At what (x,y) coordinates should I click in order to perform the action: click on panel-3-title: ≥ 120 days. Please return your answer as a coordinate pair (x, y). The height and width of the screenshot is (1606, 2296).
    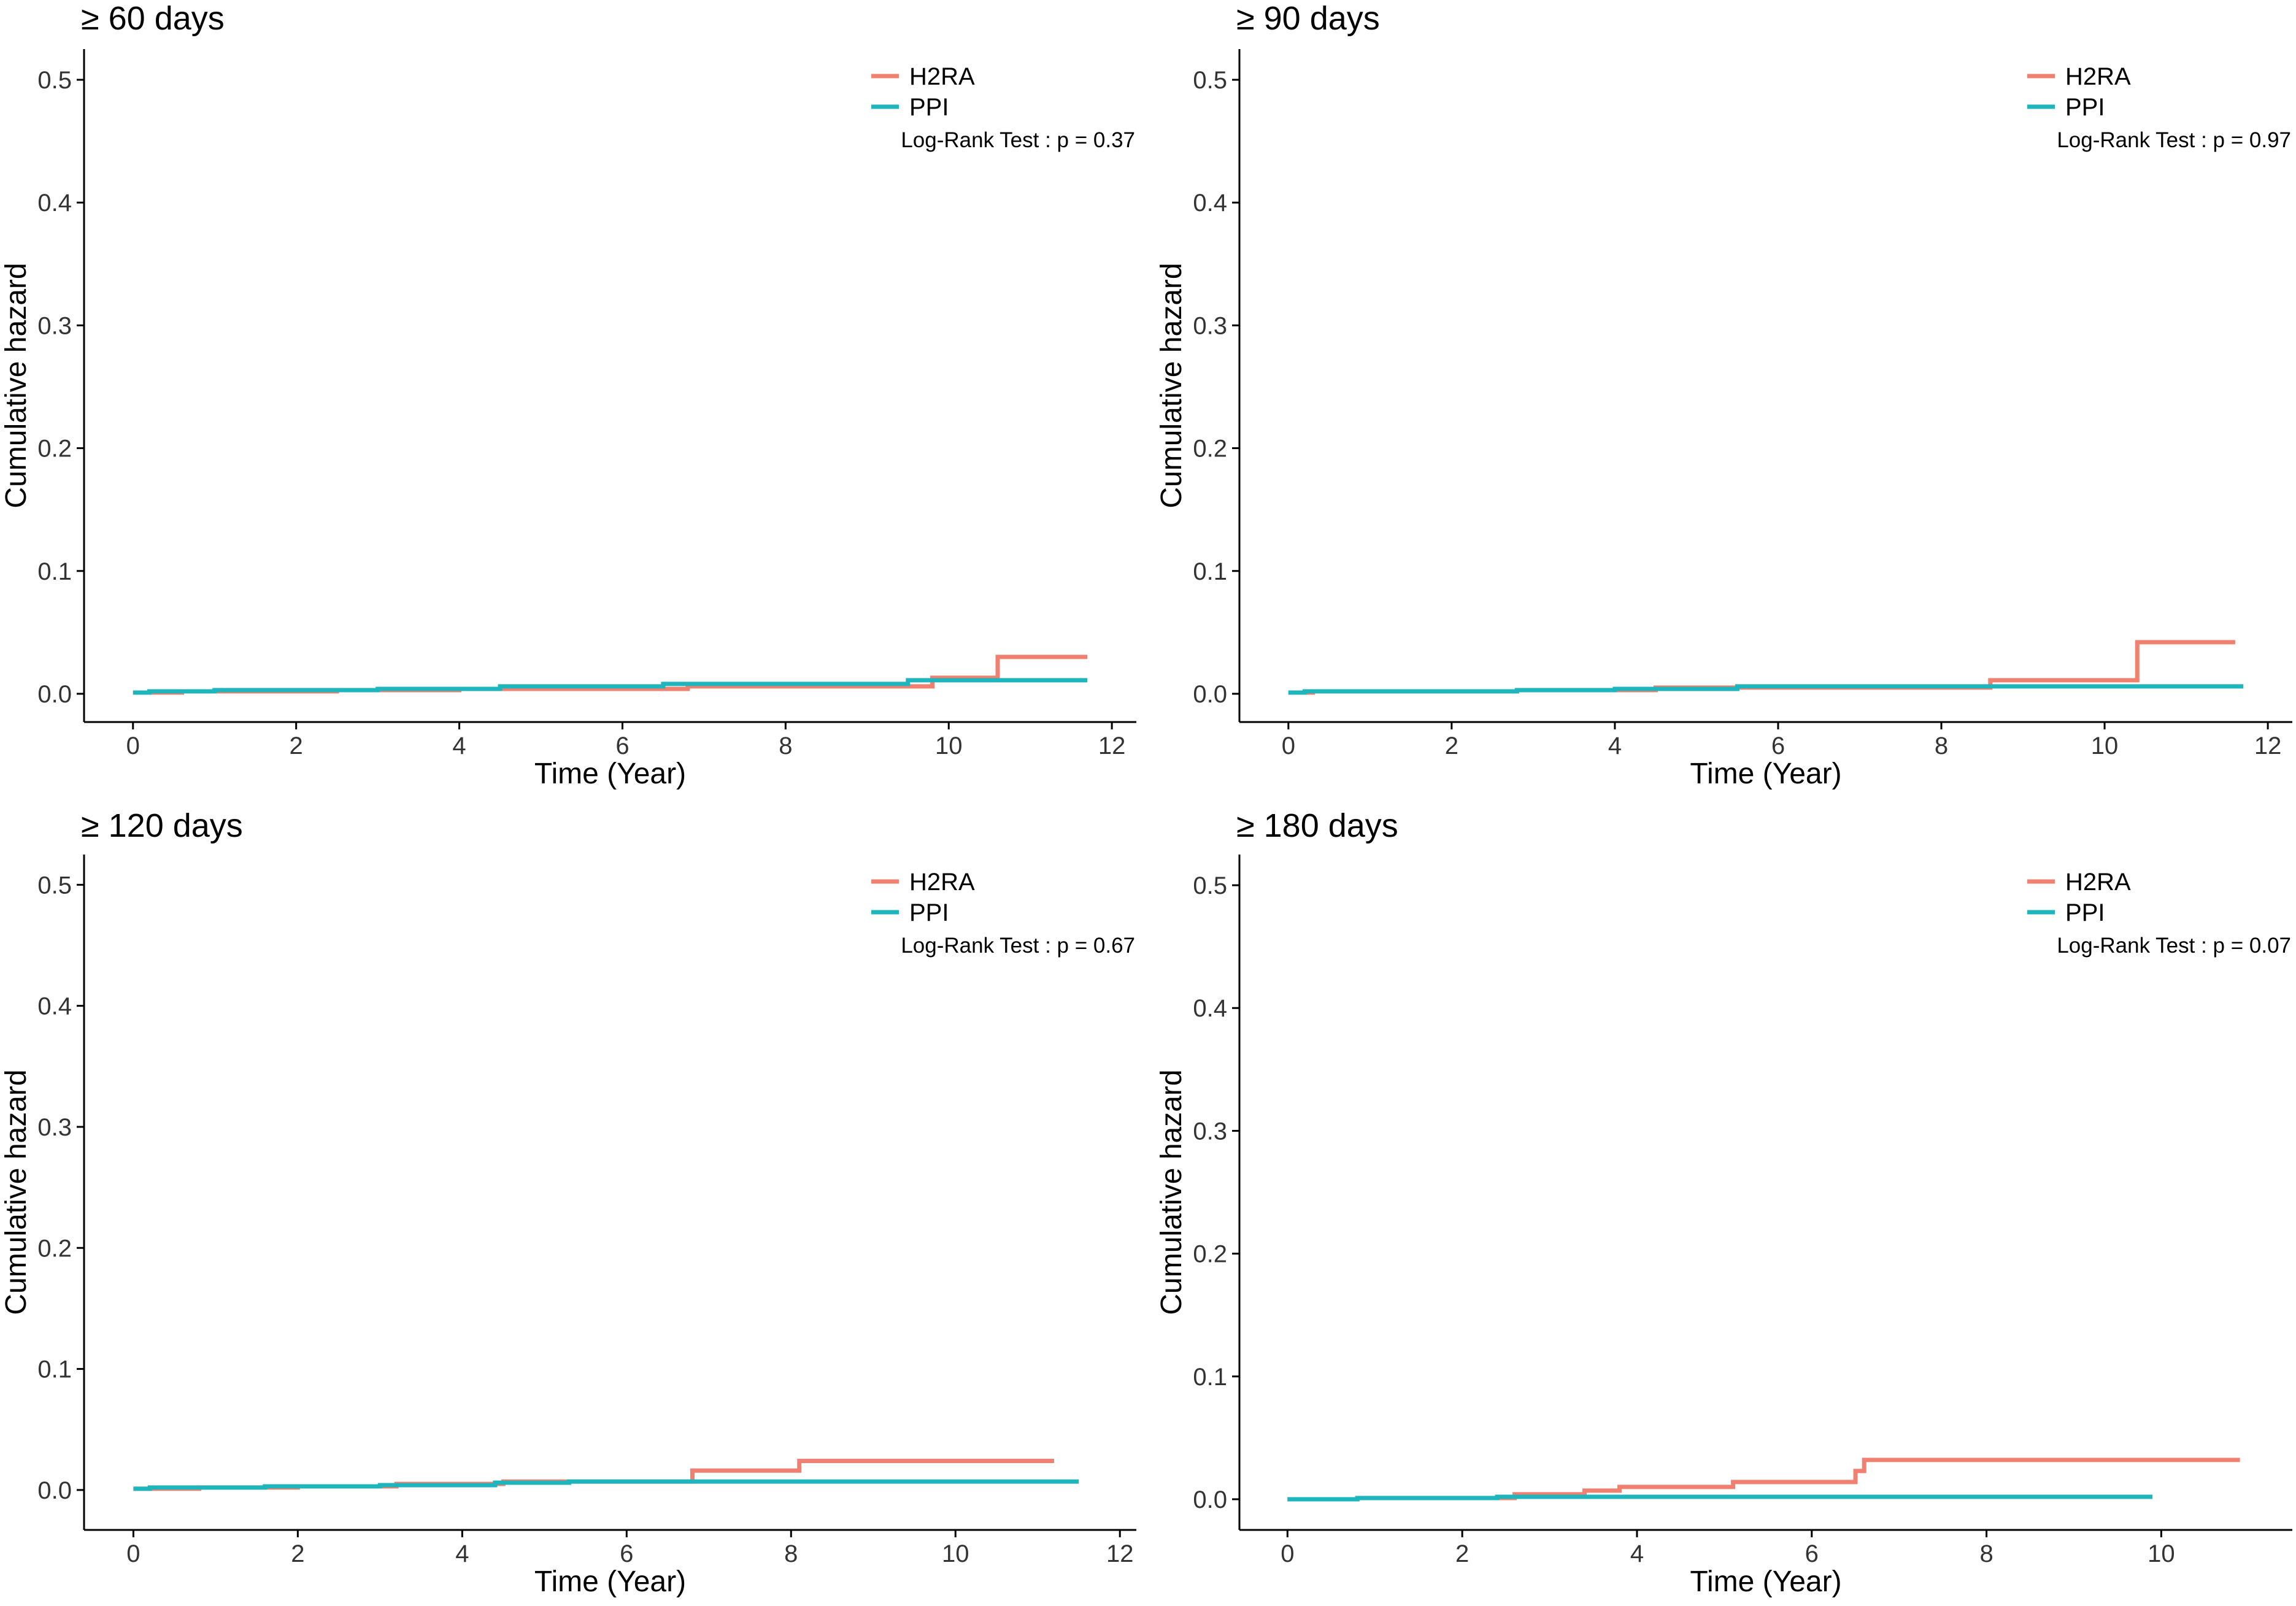
    Looking at the image, I should click on (162, 826).